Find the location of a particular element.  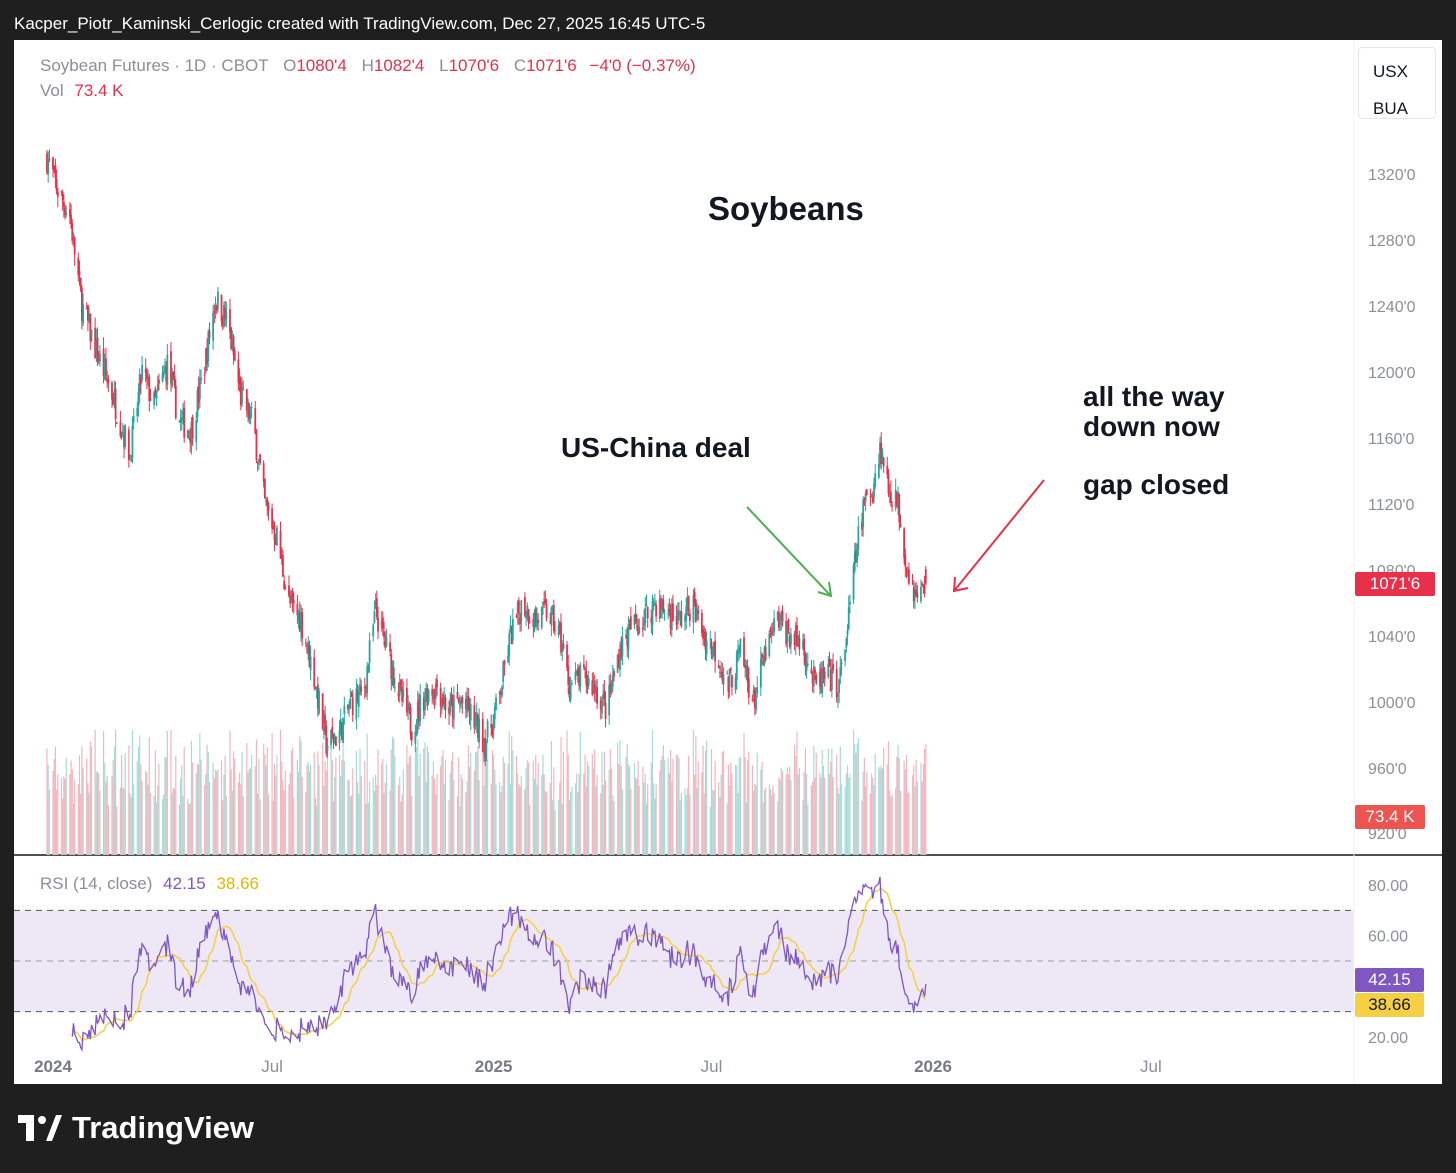

symbol-title: Soybean Futures · 1D · CBOT is located at coordinates (154, 65).